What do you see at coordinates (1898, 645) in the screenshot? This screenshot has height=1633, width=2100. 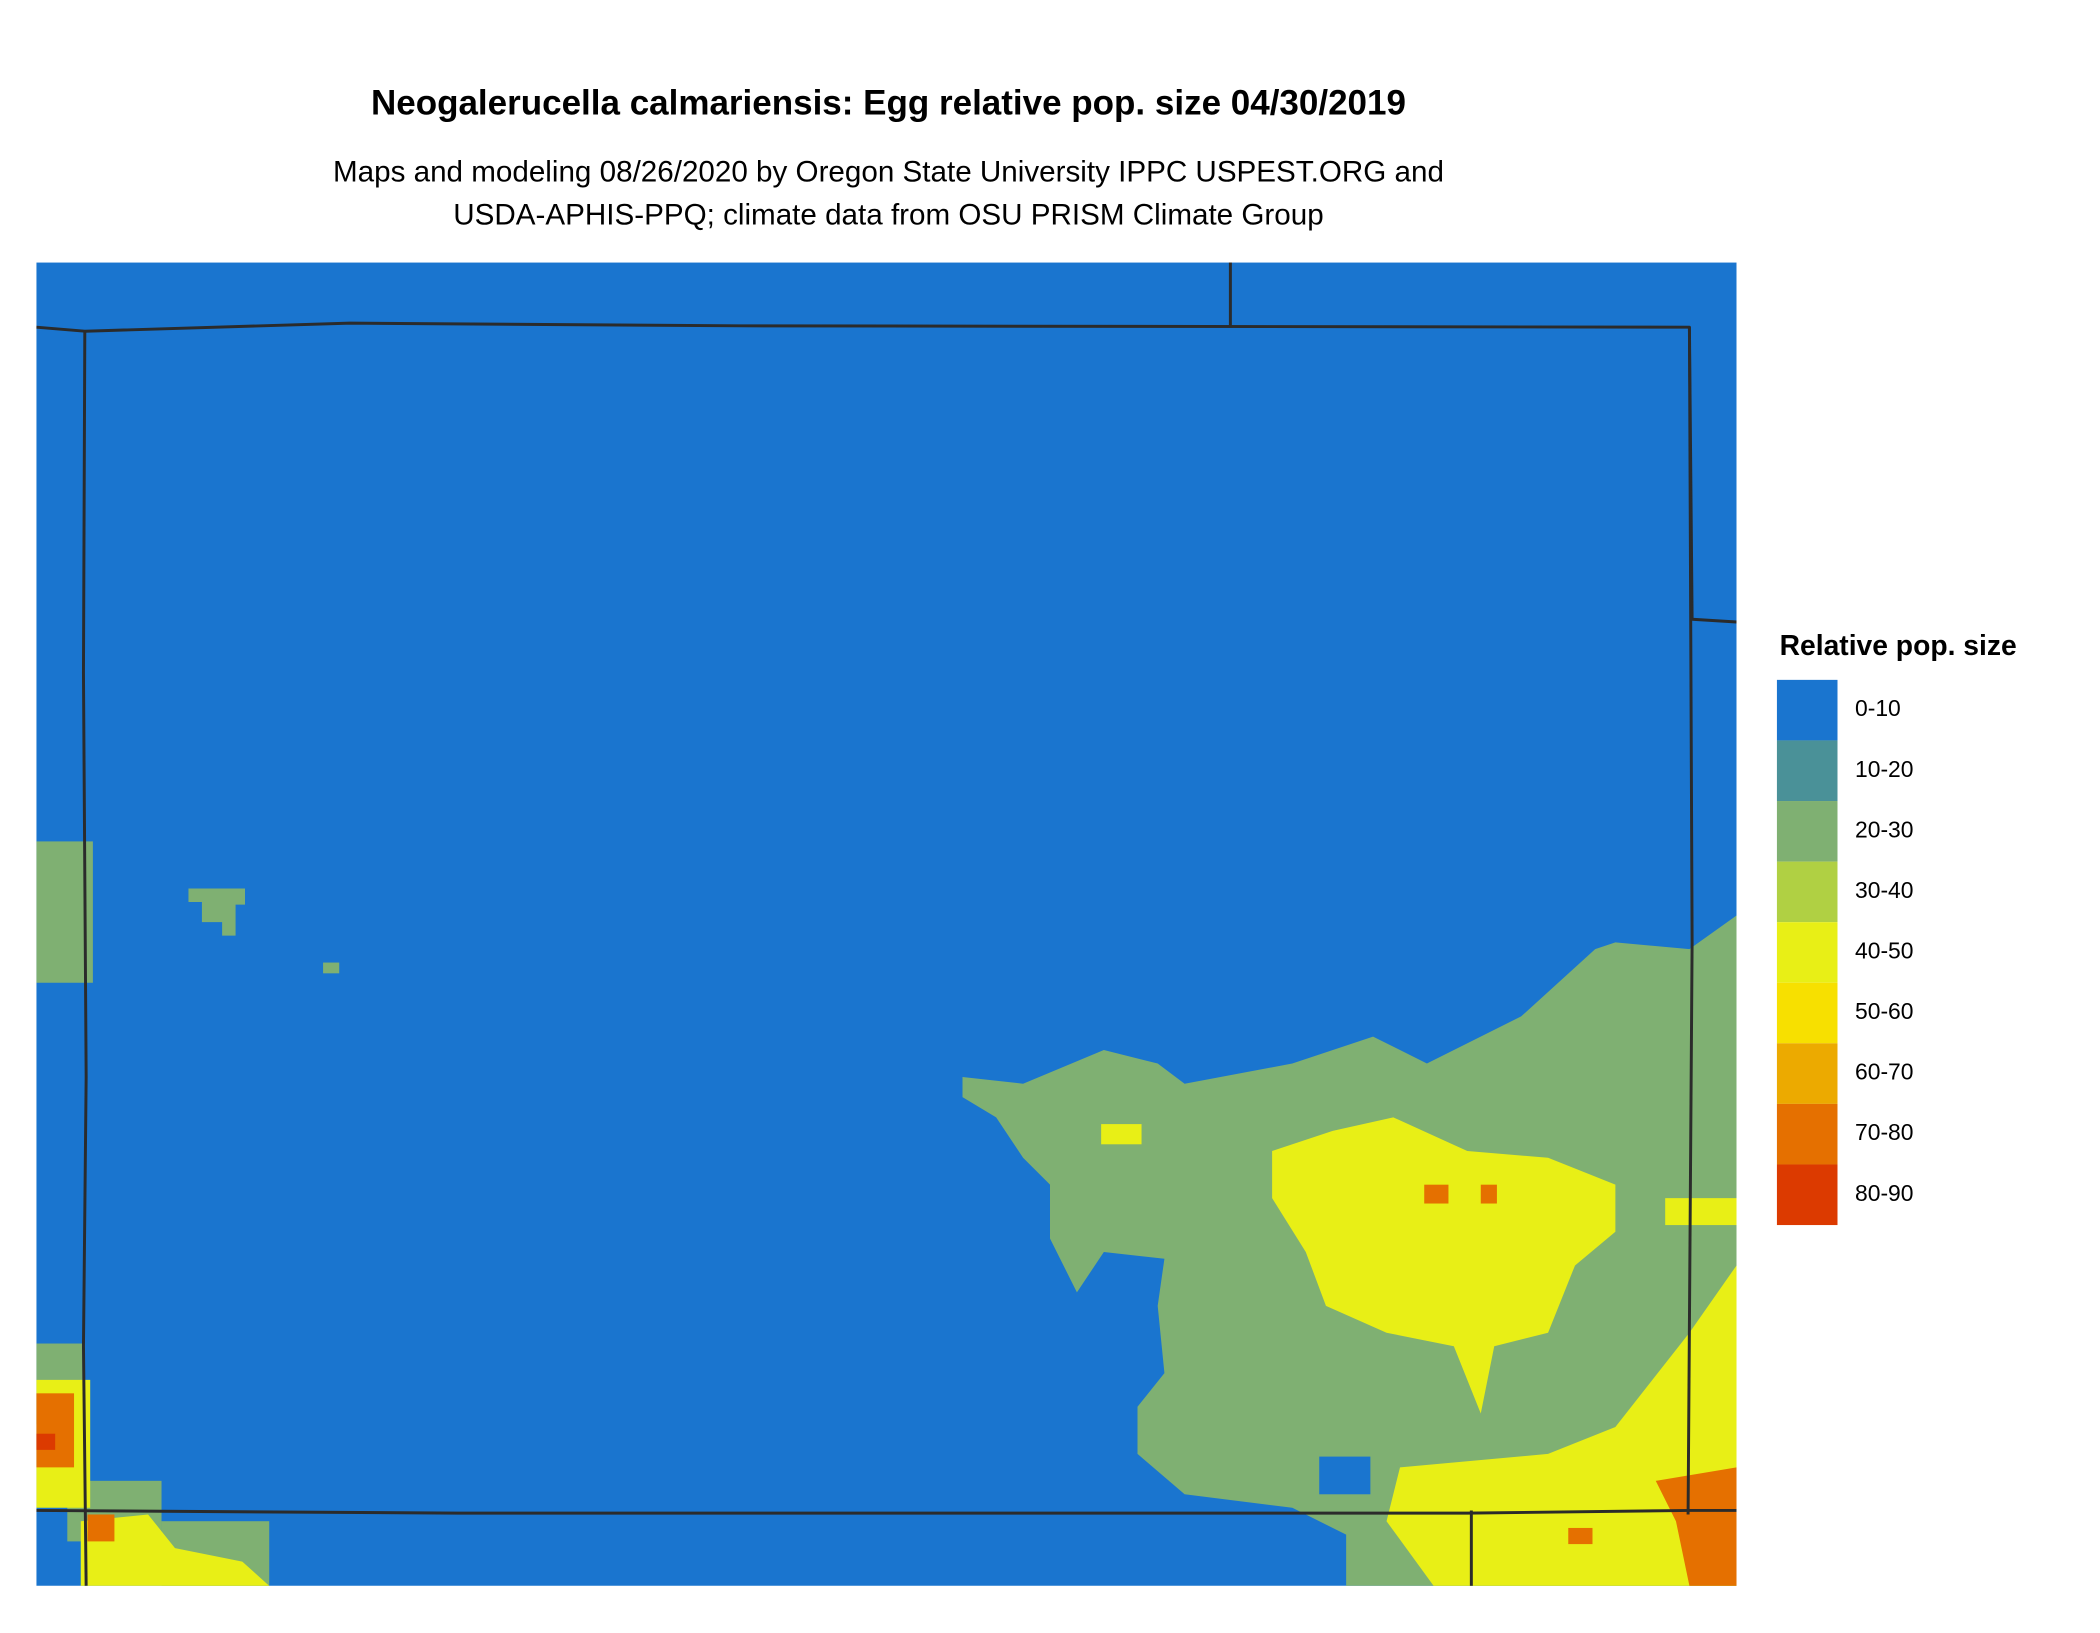 I see `legend-title: Relative pop. size` at bounding box center [1898, 645].